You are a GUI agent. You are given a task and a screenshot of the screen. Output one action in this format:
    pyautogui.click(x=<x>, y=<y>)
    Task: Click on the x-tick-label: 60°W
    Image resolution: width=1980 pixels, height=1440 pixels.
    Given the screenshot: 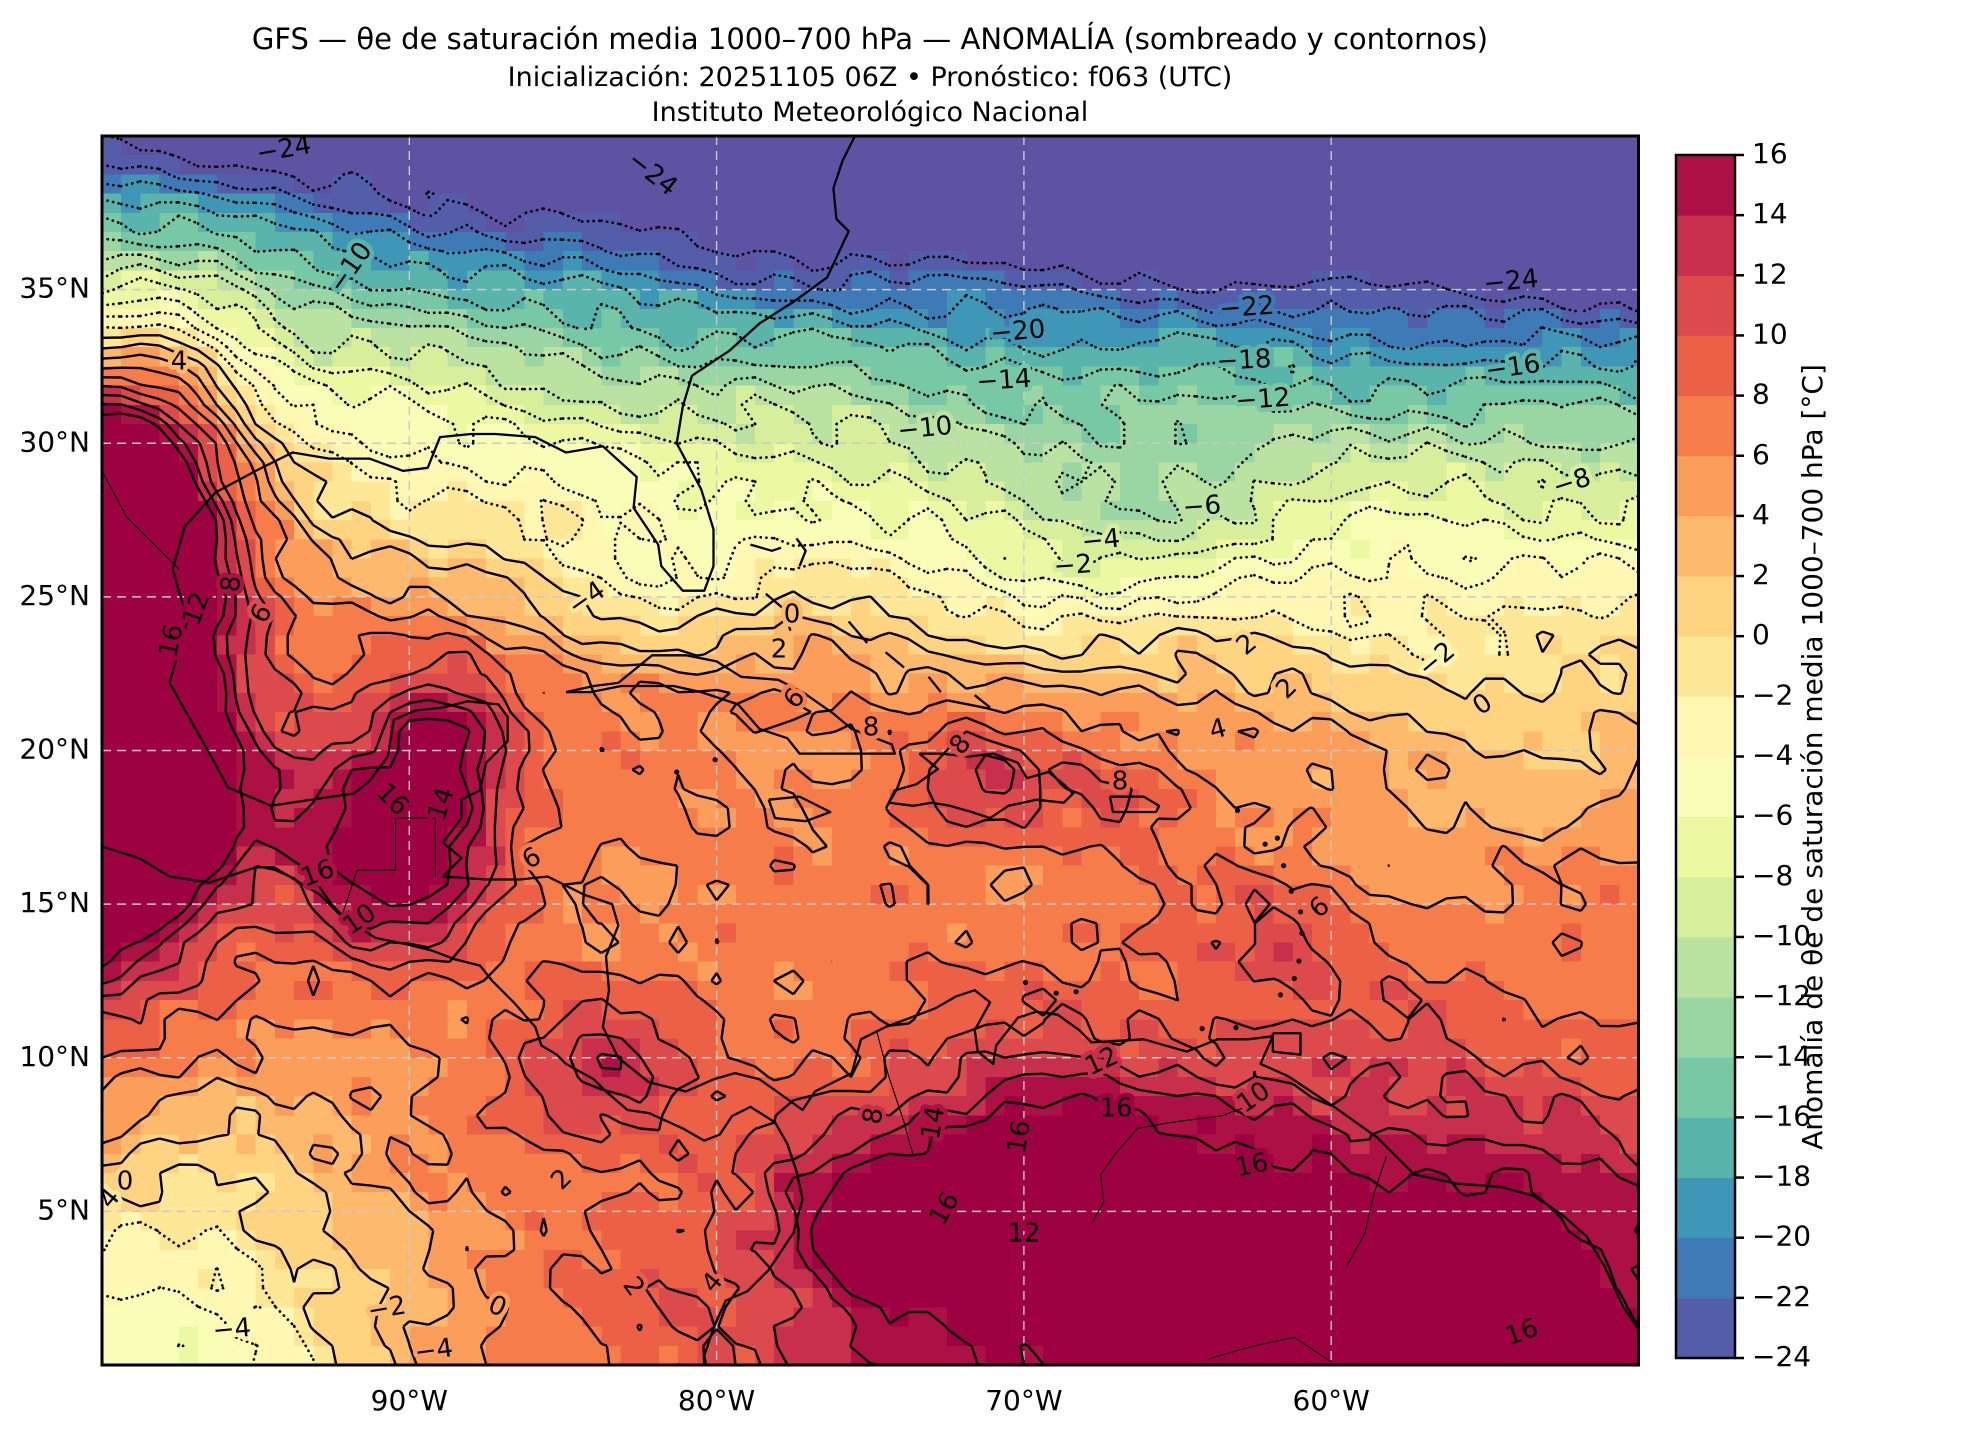 What is the action you would take?
    pyautogui.click(x=1331, y=1400)
    